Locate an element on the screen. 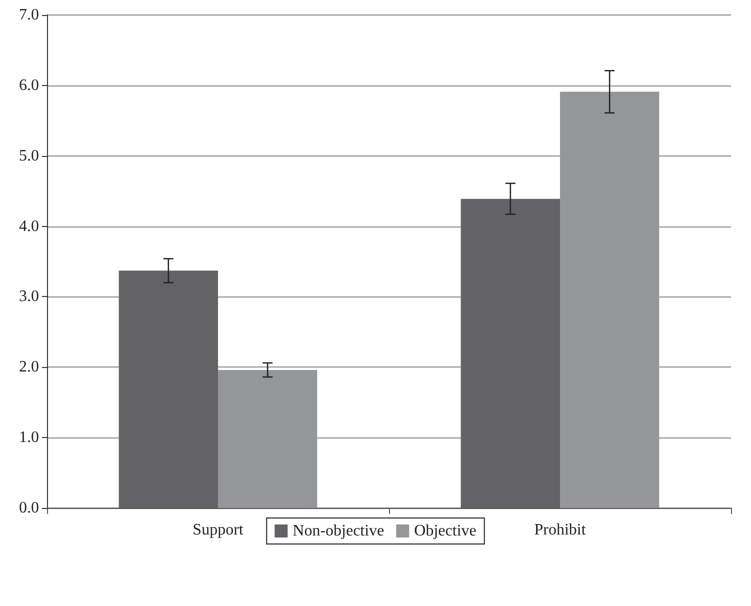 The height and width of the screenshot is (606, 751). y-tick-label: 4.0 is located at coordinates (29, 226).